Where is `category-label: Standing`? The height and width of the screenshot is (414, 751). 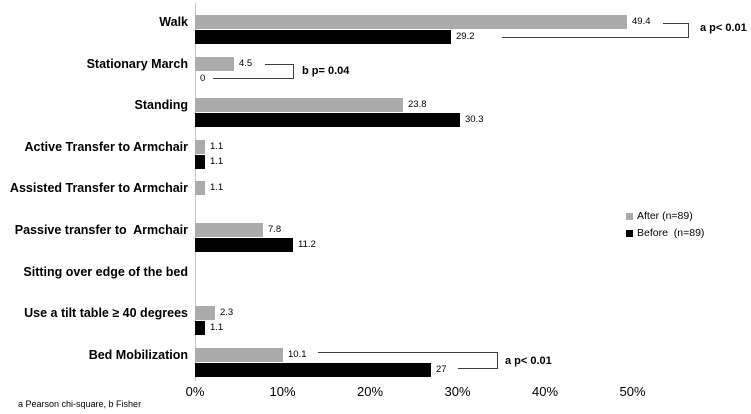
category-label: Standing is located at coordinates (161, 105).